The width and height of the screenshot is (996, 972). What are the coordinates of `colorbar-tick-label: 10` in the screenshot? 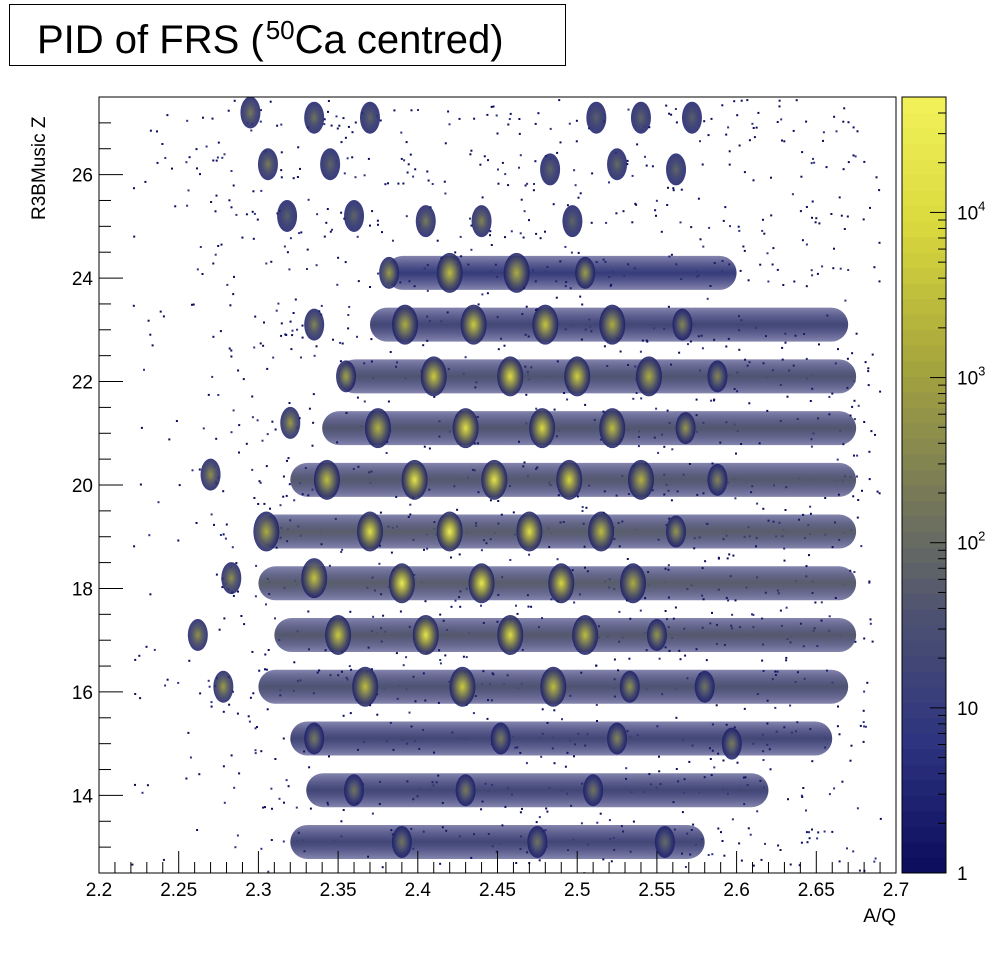 It's located at (967, 709).